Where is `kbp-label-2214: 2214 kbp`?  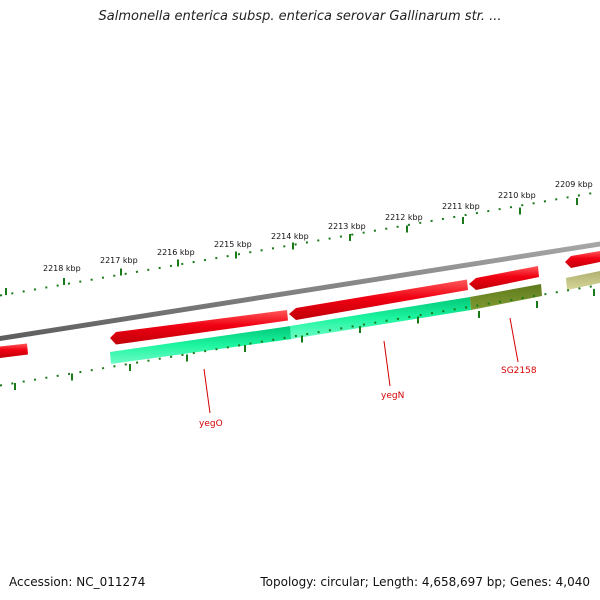
kbp-label-2214: 2214 kbp is located at coordinates (290, 236).